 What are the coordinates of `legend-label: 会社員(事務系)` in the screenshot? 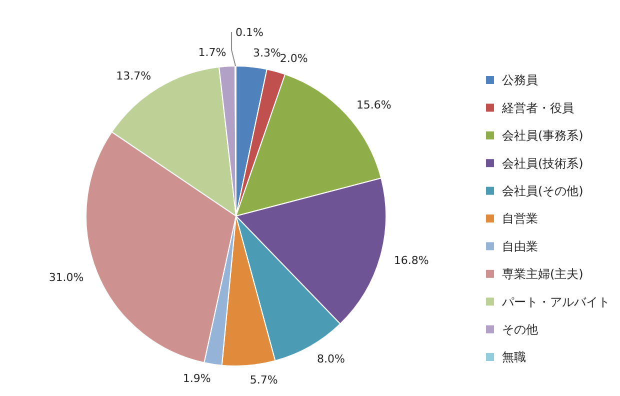 It's located at (543, 135).